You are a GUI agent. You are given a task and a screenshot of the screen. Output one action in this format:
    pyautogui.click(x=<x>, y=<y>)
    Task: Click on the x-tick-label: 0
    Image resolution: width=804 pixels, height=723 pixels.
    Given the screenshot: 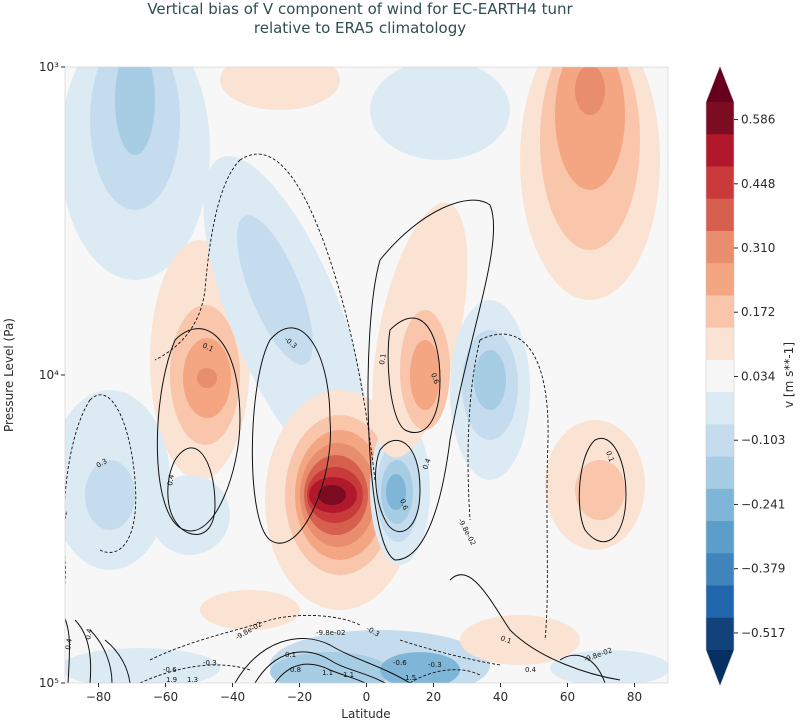 What is the action you would take?
    pyautogui.click(x=367, y=697)
    